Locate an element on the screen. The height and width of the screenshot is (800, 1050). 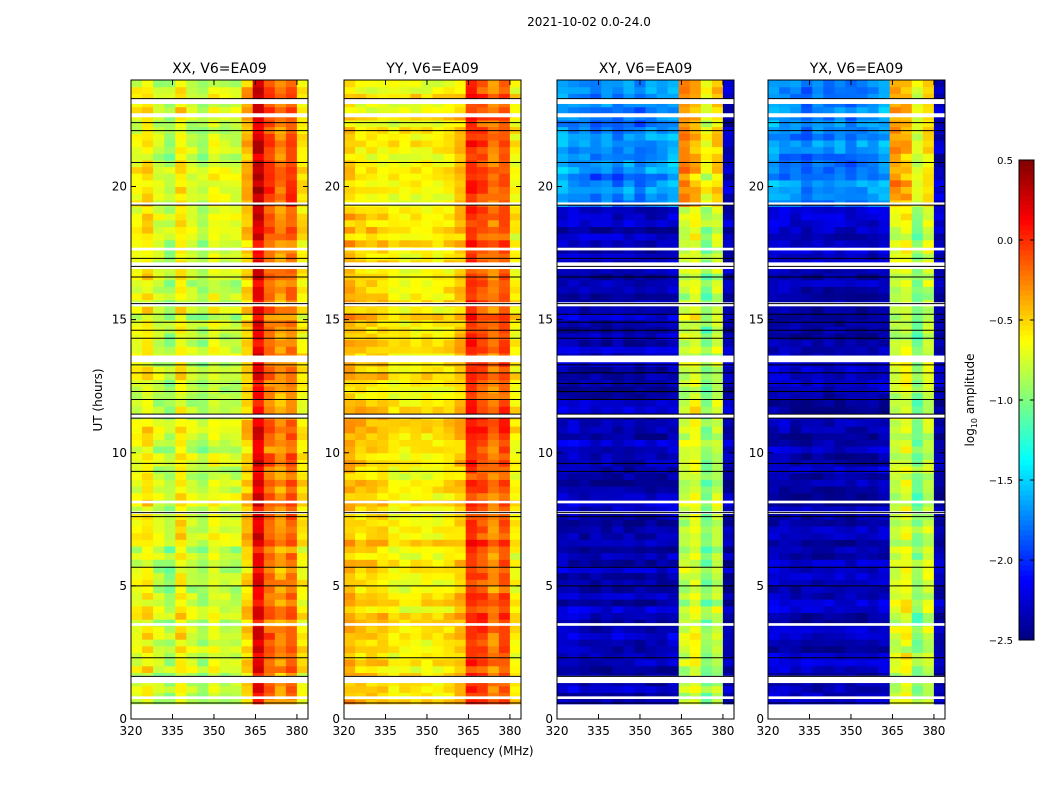
y-tick-label: 10 is located at coordinates (332, 453).